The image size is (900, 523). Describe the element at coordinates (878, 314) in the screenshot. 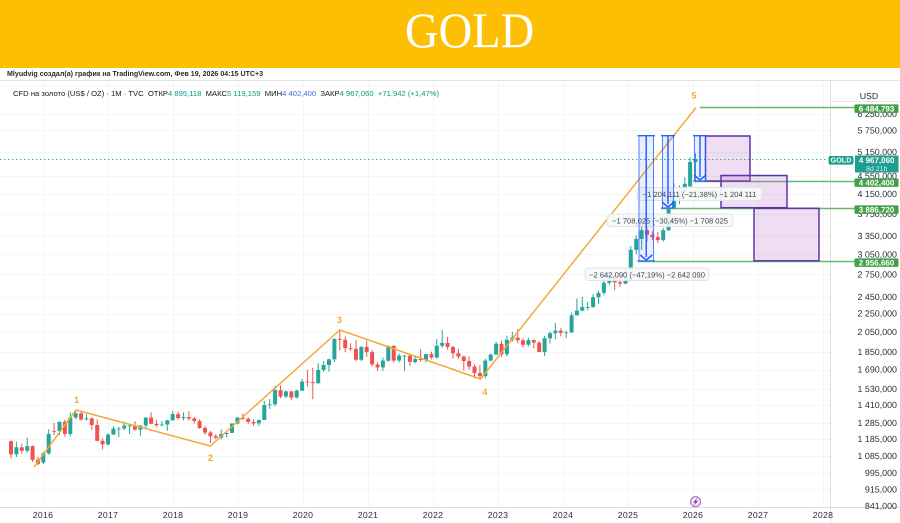

I see `svg-text: 2 250,000` at that location.